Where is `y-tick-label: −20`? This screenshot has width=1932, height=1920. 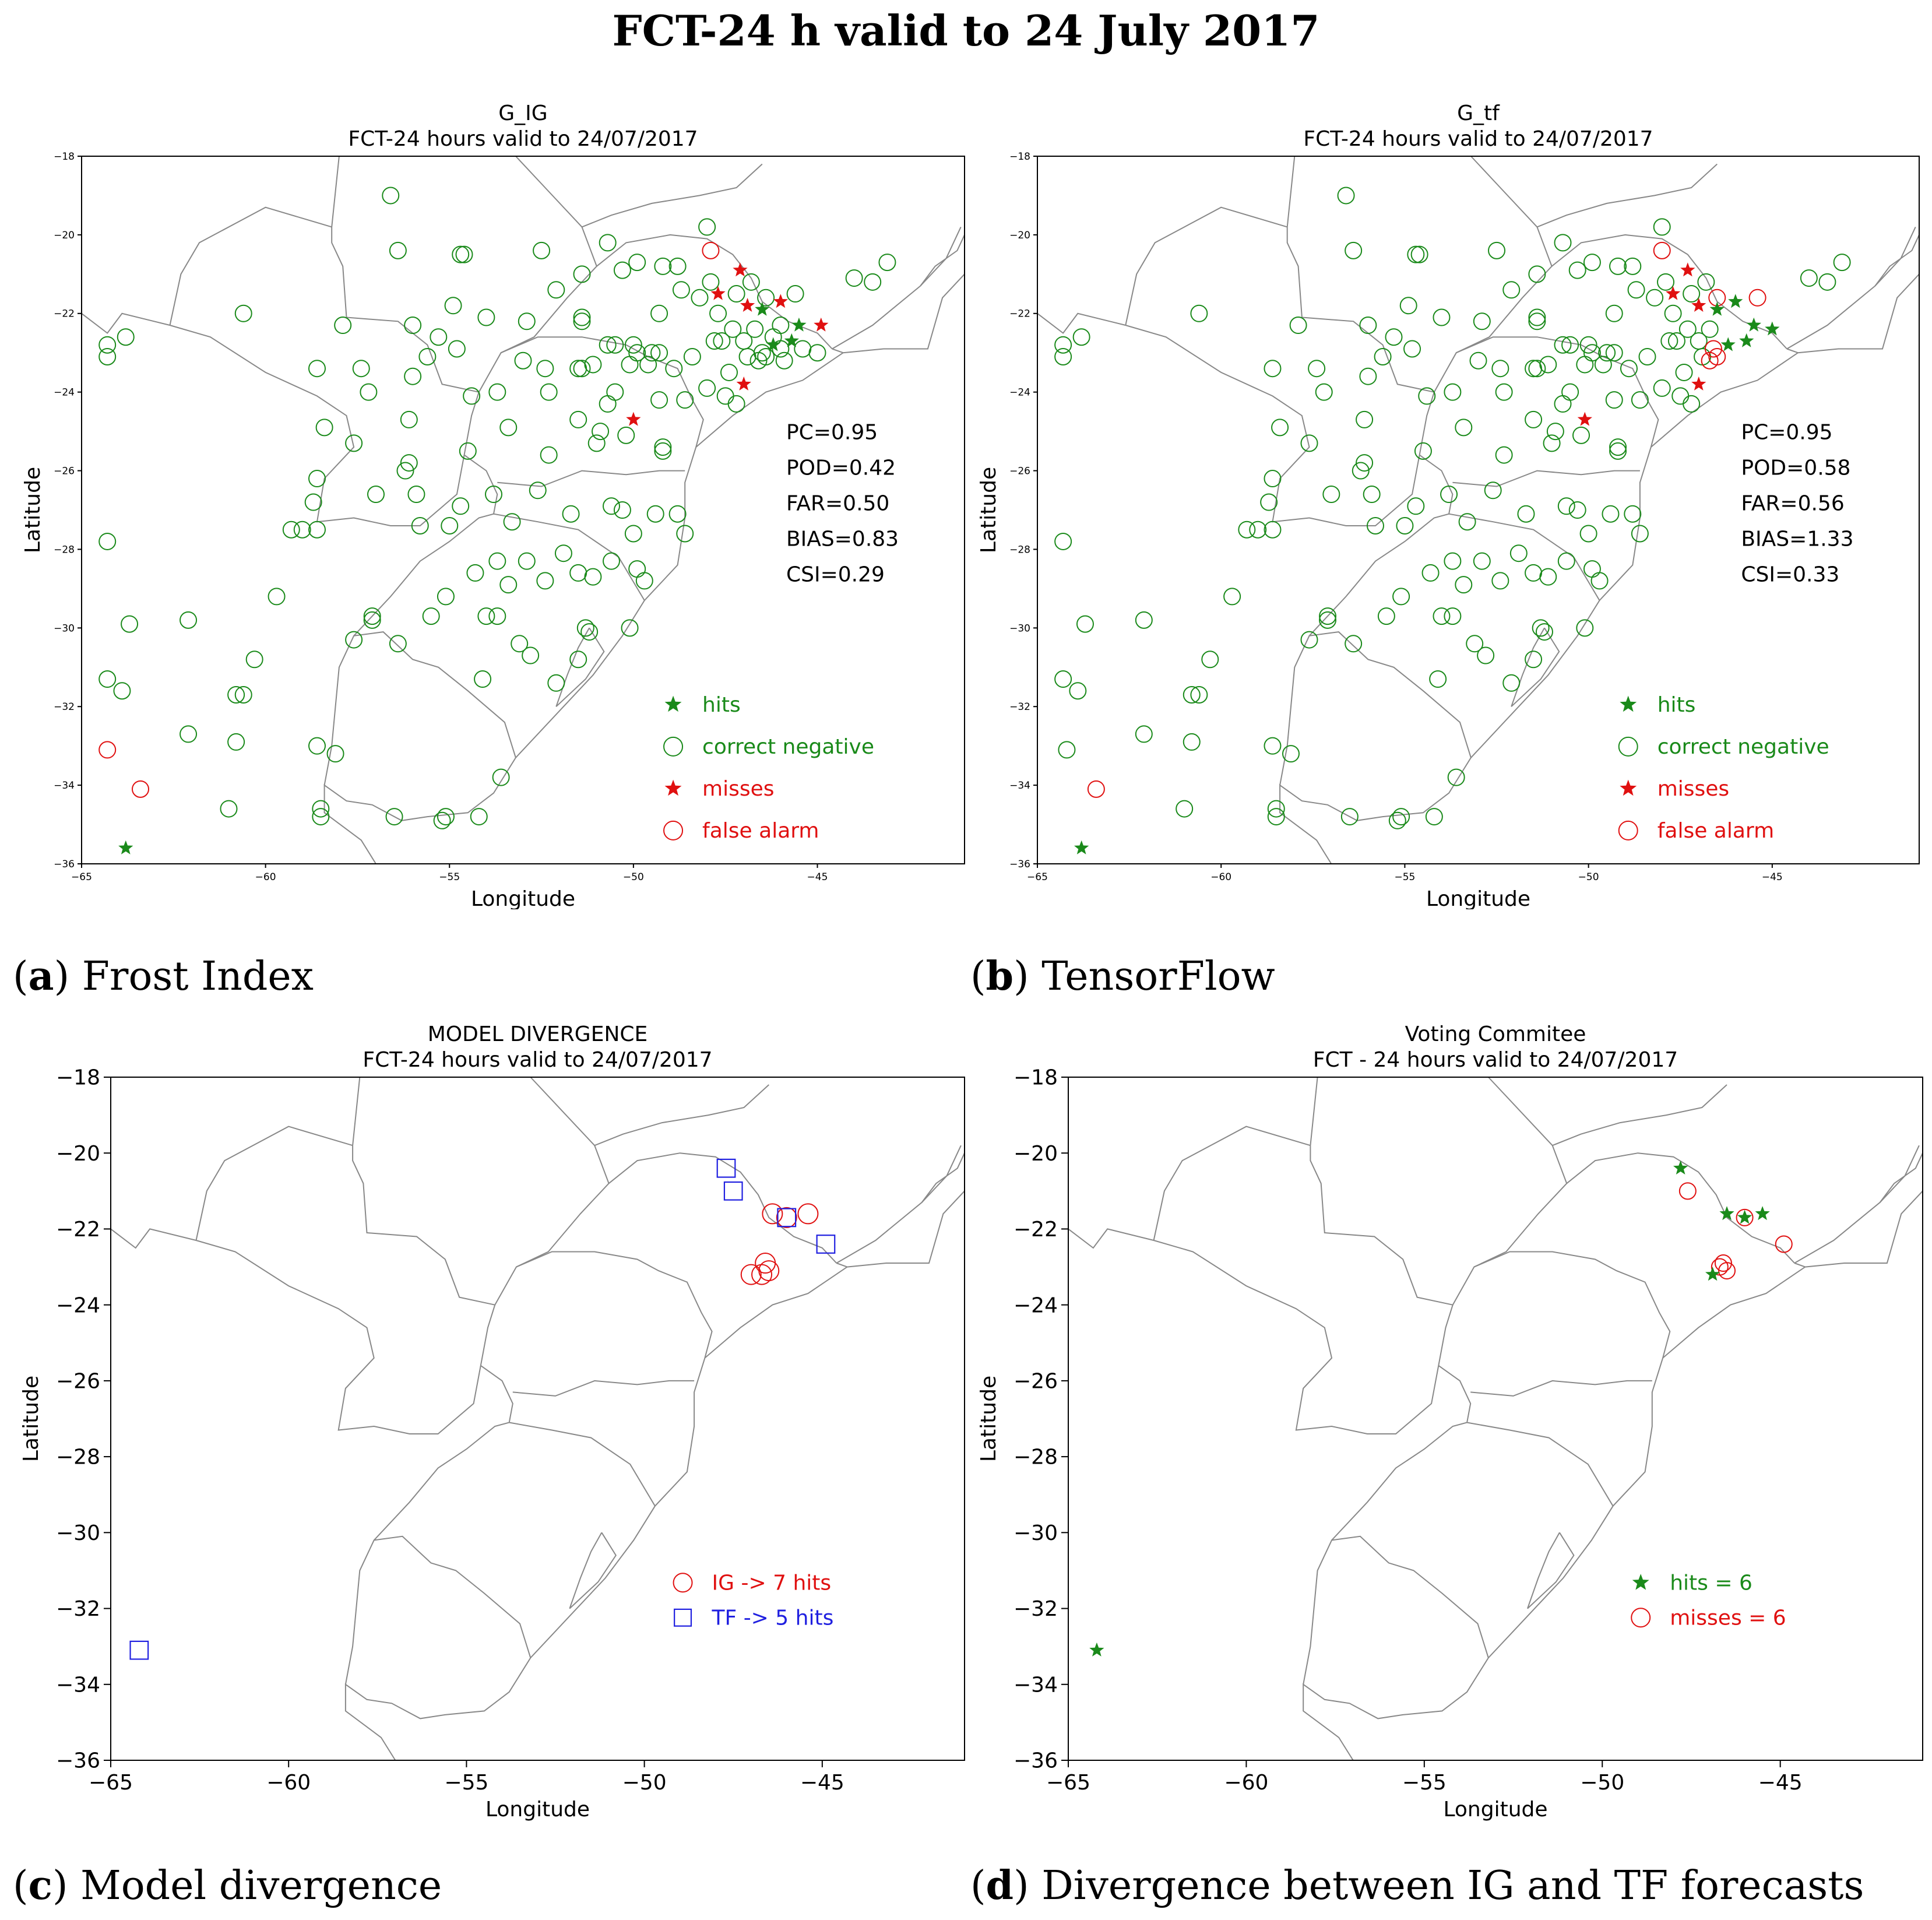 y-tick-label: −20 is located at coordinates (1036, 1154).